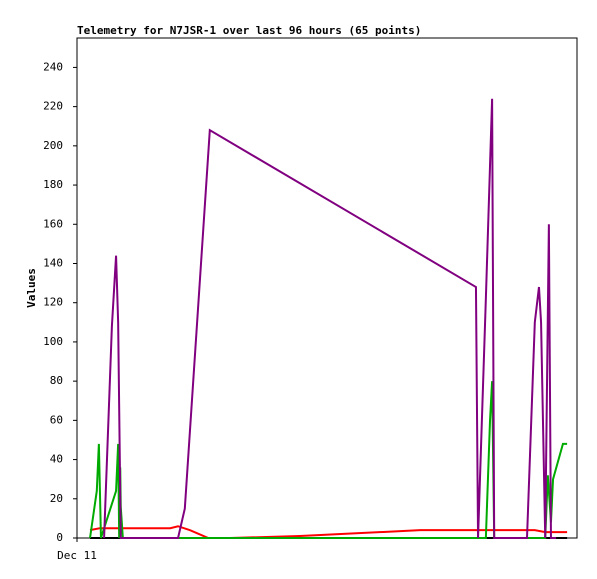  Describe the element at coordinates (53, 145) in the screenshot. I see `y-tick-label: 200` at that location.